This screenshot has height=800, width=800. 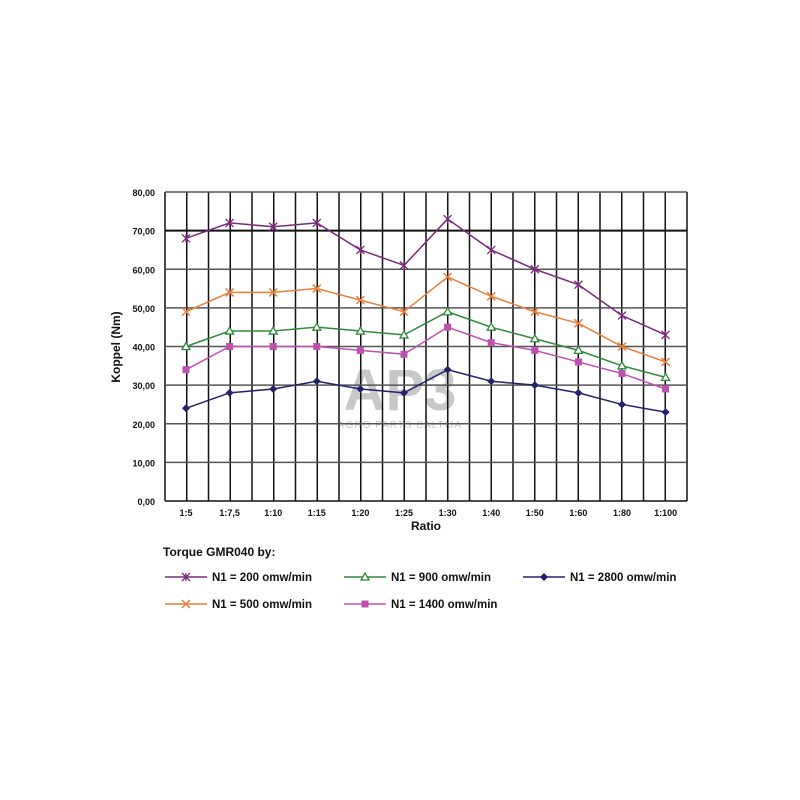 I want to click on legend-item: N1 = 500 omw/min, so click(x=238, y=605).